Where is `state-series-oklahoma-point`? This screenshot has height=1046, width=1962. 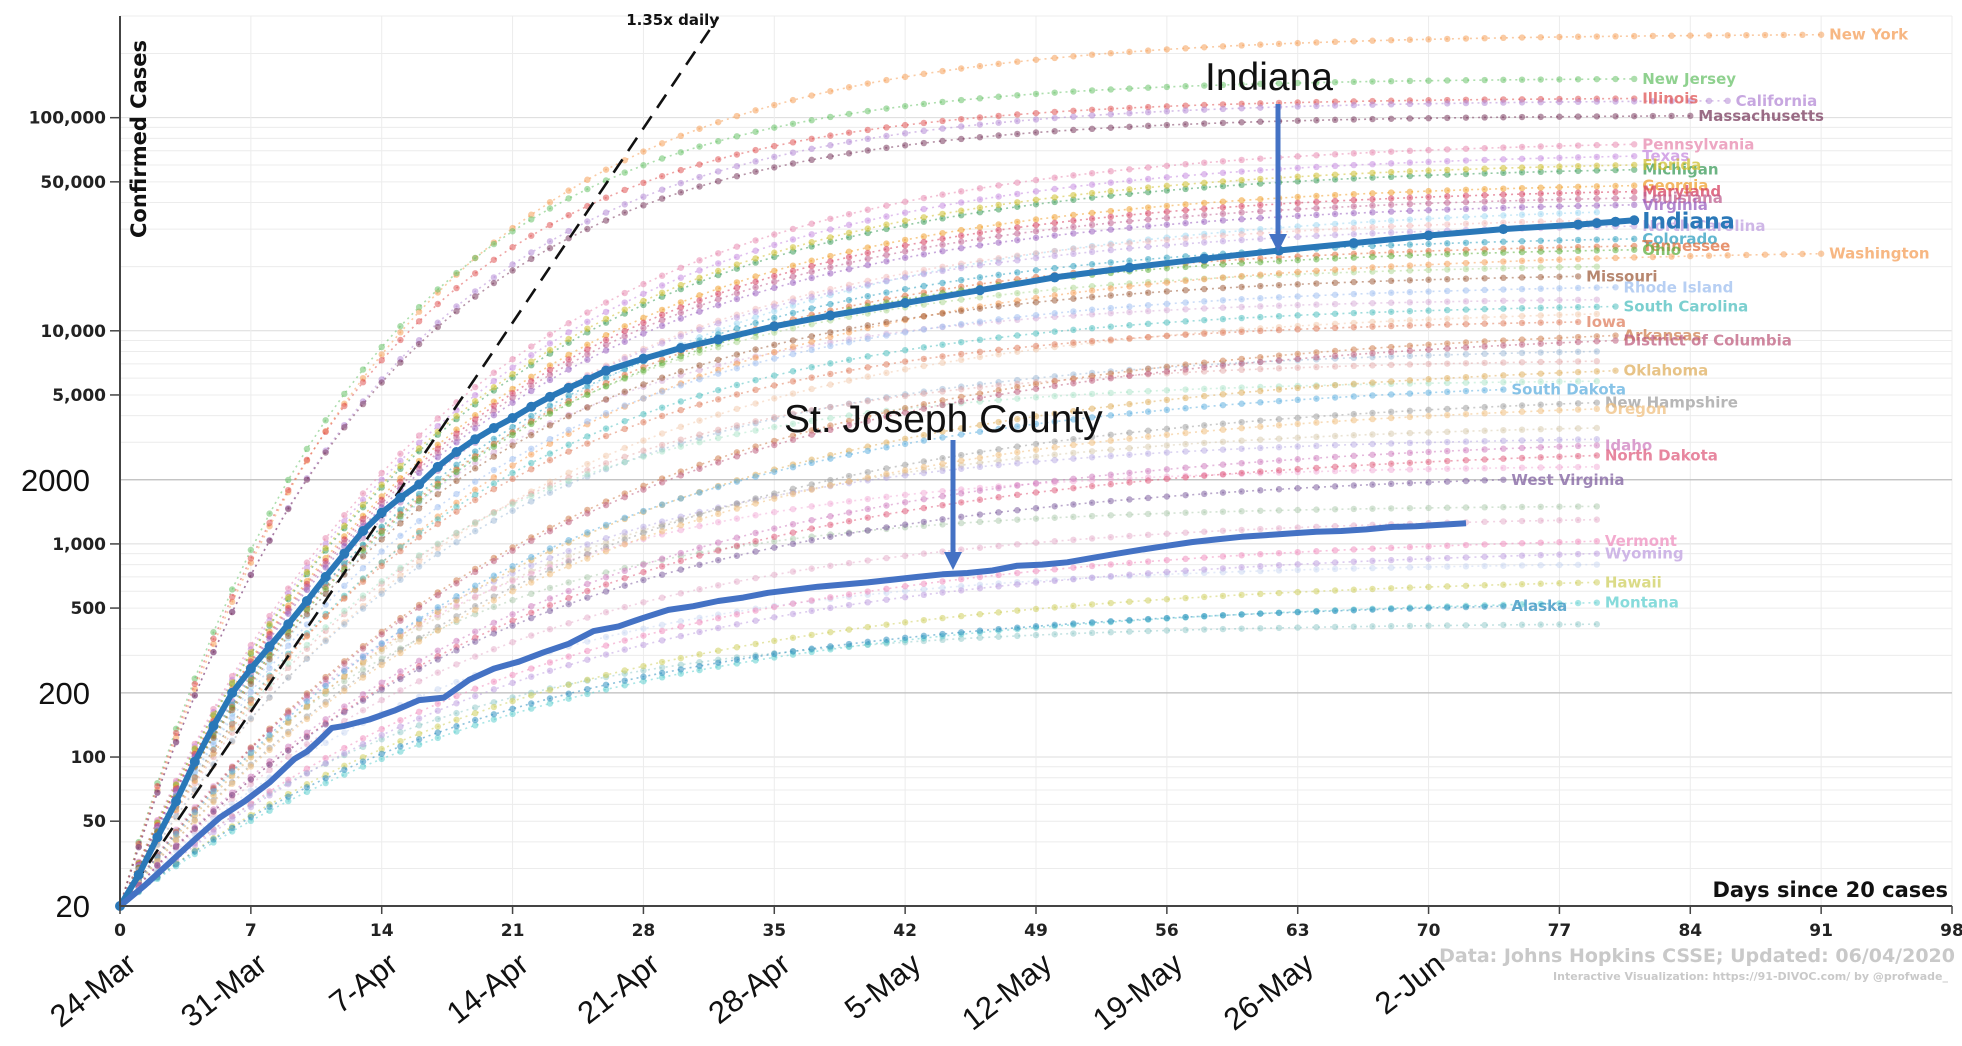
state-series-oklahoma-point is located at coordinates (1241, 392).